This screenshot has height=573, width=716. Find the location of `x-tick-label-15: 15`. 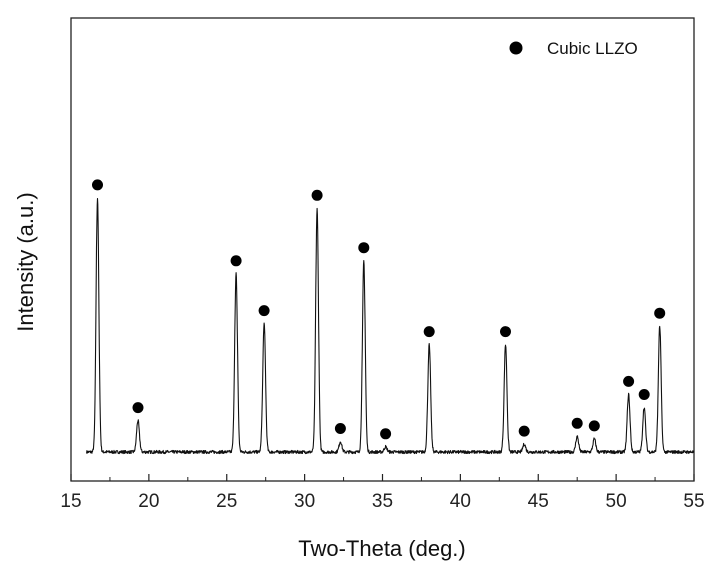

x-tick-label-15: 15 is located at coordinates (70, 501).